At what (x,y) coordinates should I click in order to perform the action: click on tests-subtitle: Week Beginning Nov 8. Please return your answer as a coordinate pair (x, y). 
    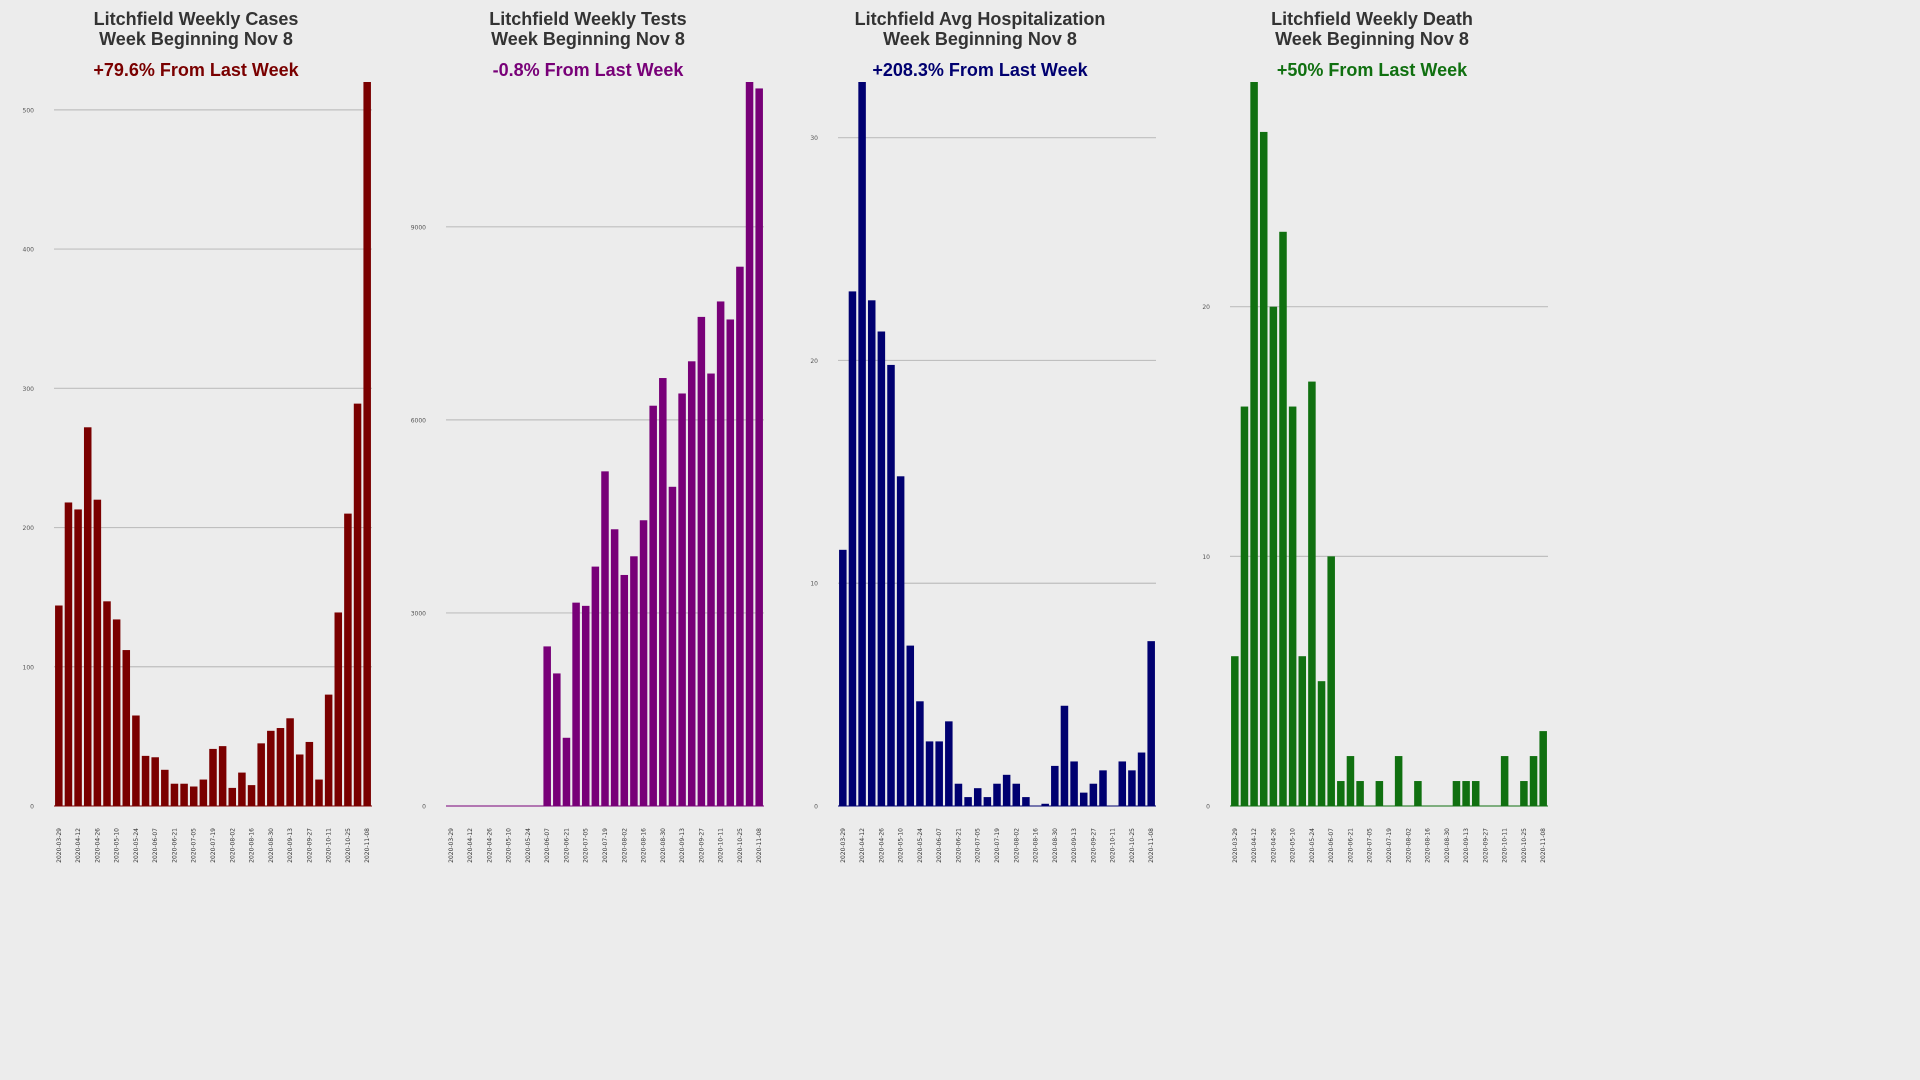
    Looking at the image, I should click on (588, 39).